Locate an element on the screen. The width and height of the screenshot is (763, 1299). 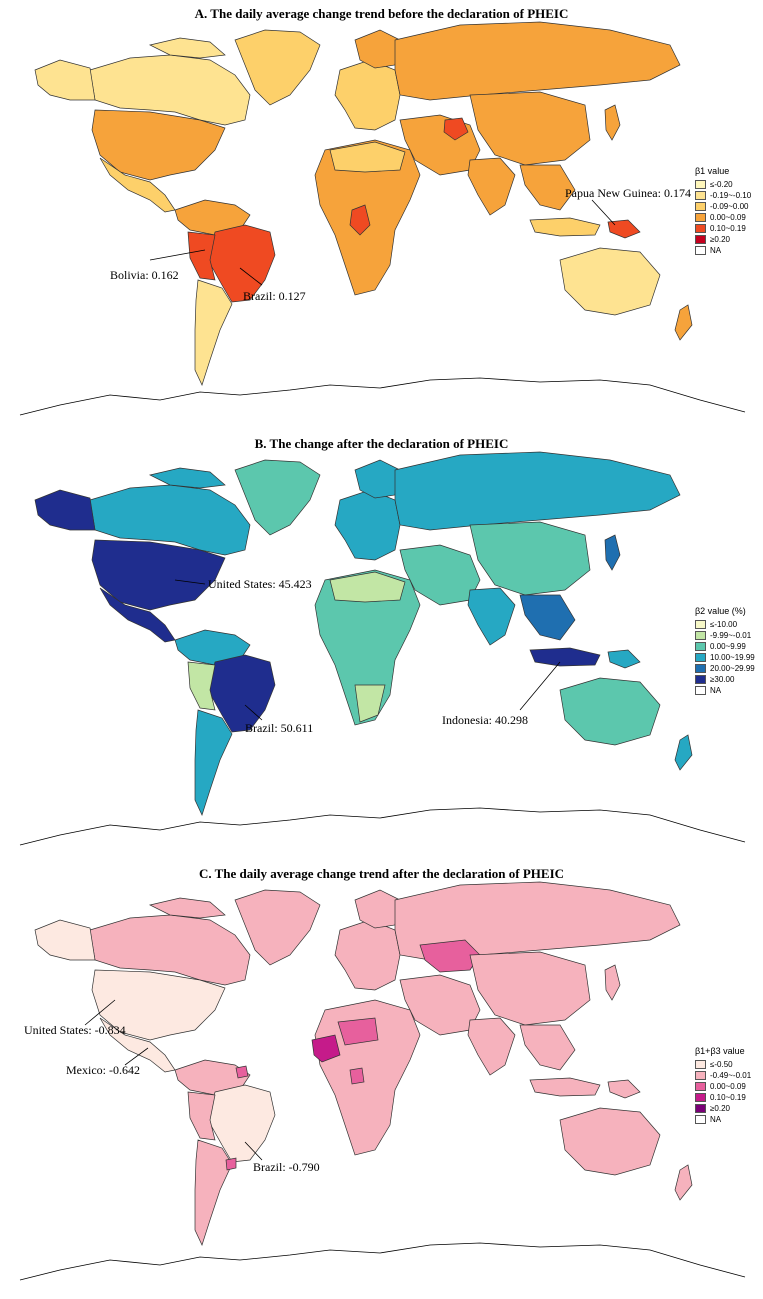
legend-entry: 0.00~0.09 is located at coordinates (723, 217).